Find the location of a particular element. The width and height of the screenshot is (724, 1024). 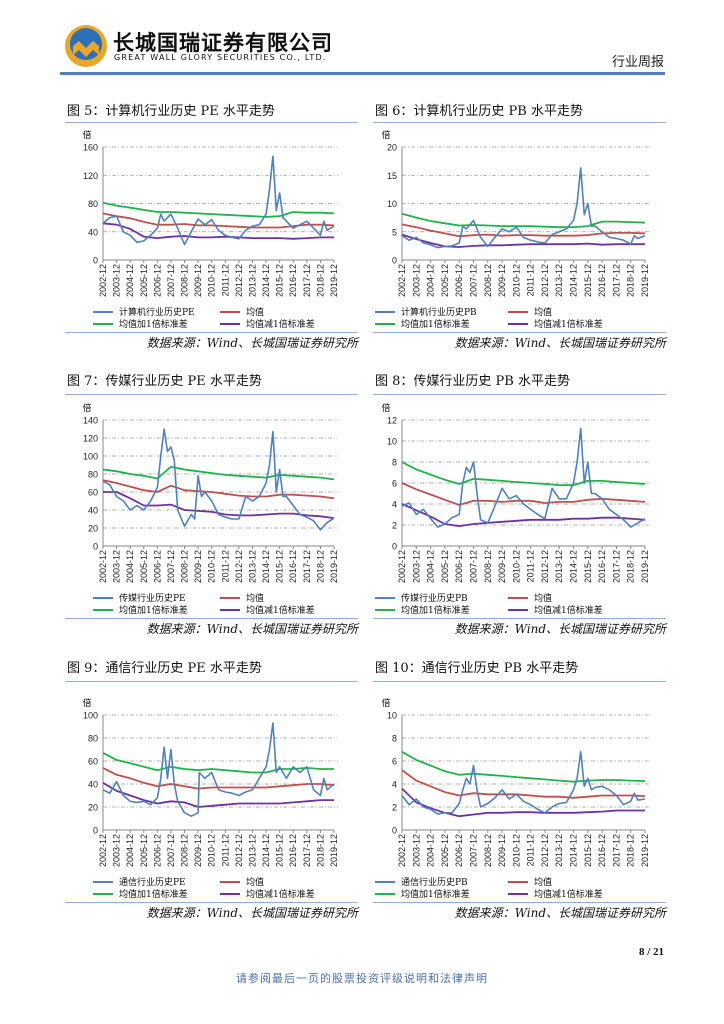

figure-title: 图 10：通信行业历史 PB 水平走势 is located at coordinates (477, 668).